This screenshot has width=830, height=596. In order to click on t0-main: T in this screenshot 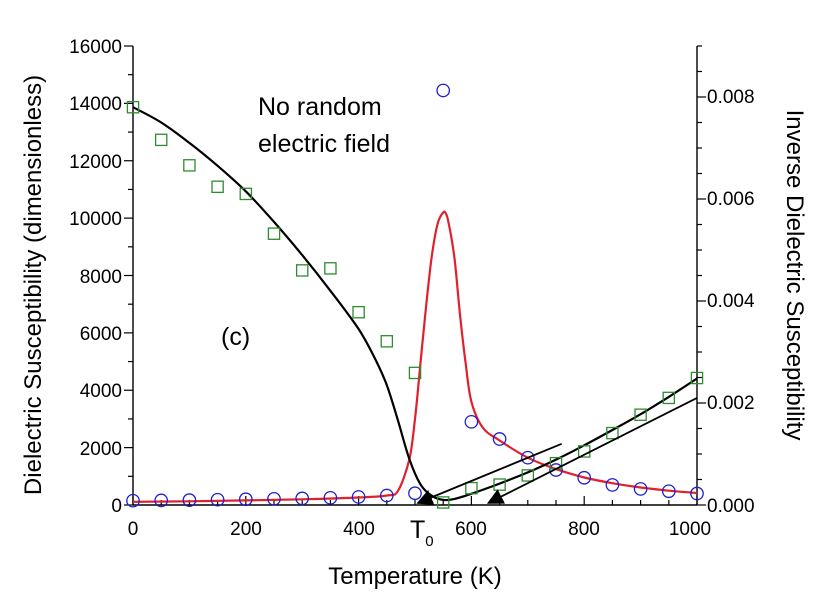, I will do `click(417, 530)`.